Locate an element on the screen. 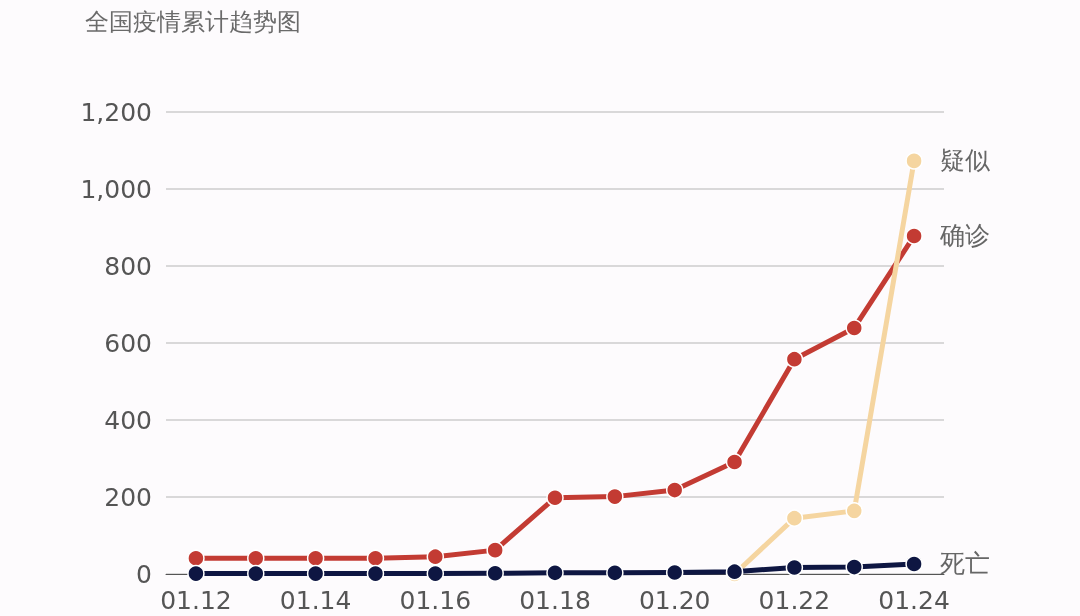 The height and width of the screenshot is (616, 1080). x-tick-label: 01.20 is located at coordinates (674, 600).